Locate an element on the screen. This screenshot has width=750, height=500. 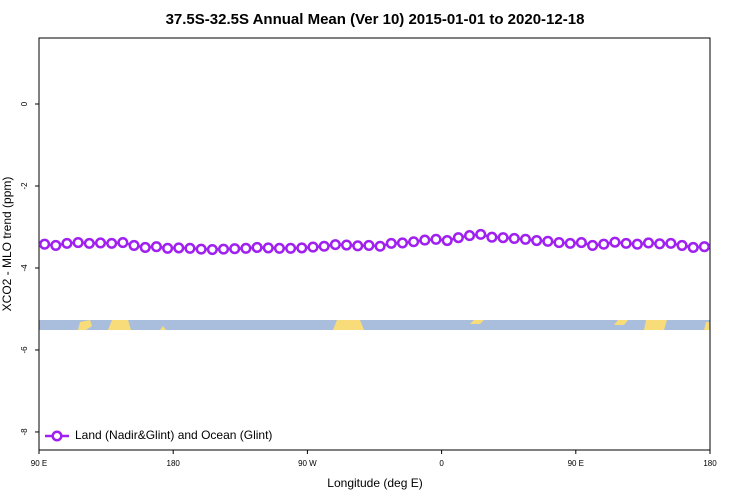
map-strip is located at coordinates (374, 325).